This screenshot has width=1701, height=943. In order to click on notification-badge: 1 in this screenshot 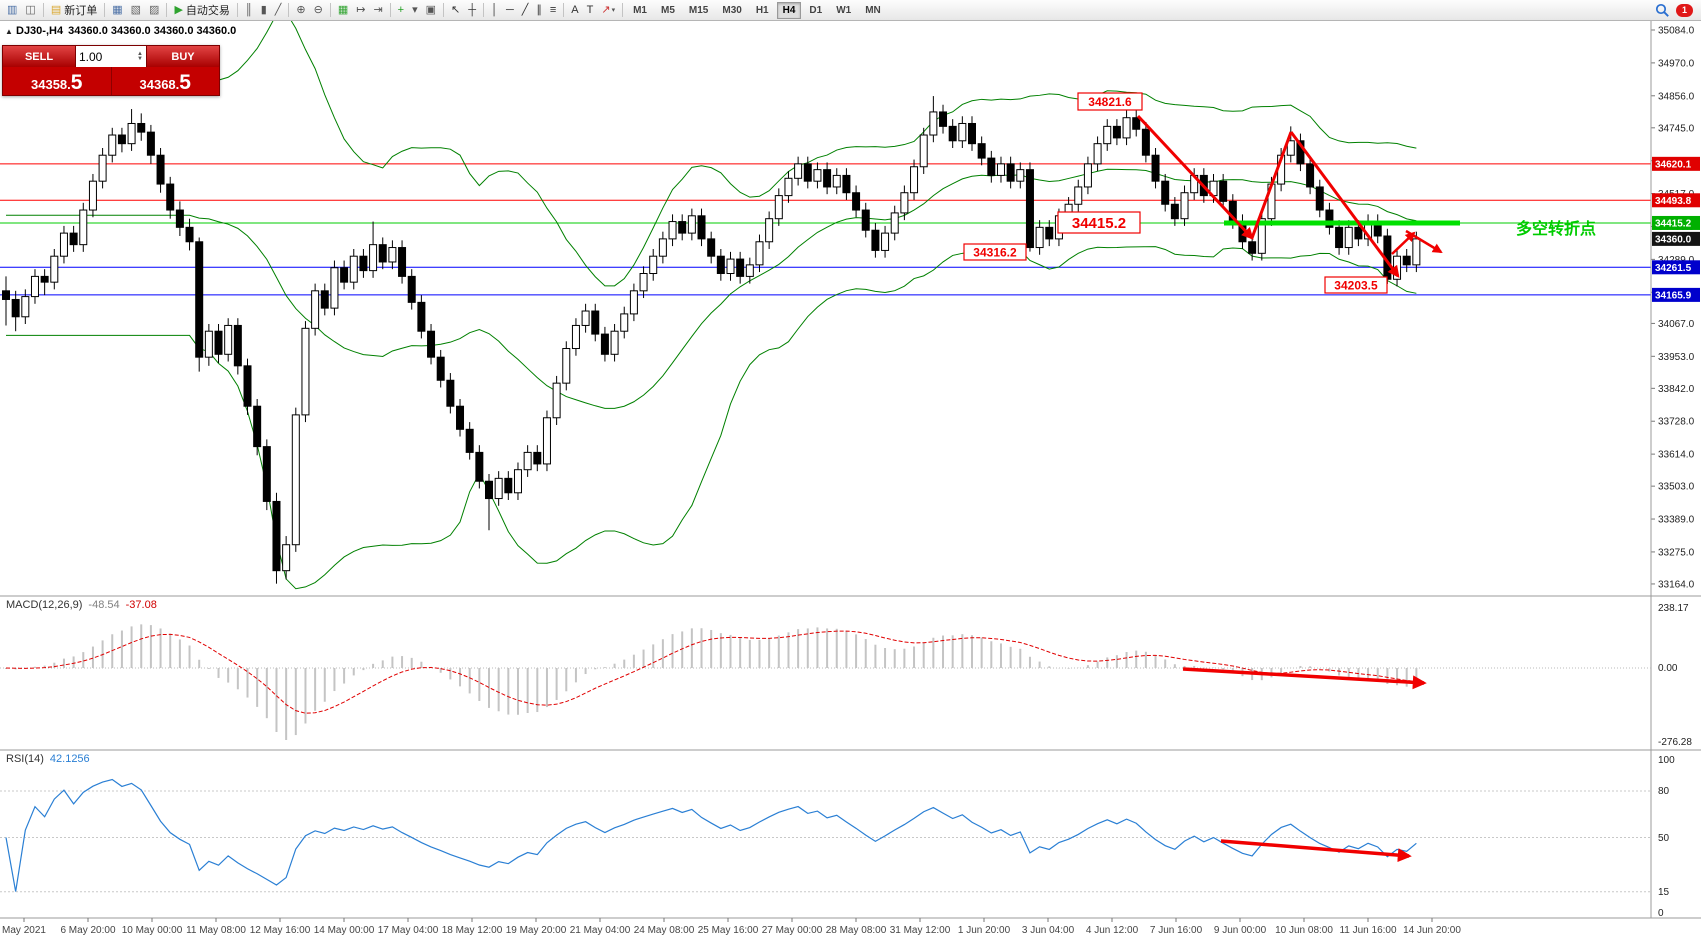, I will do `click(1684, 10)`.